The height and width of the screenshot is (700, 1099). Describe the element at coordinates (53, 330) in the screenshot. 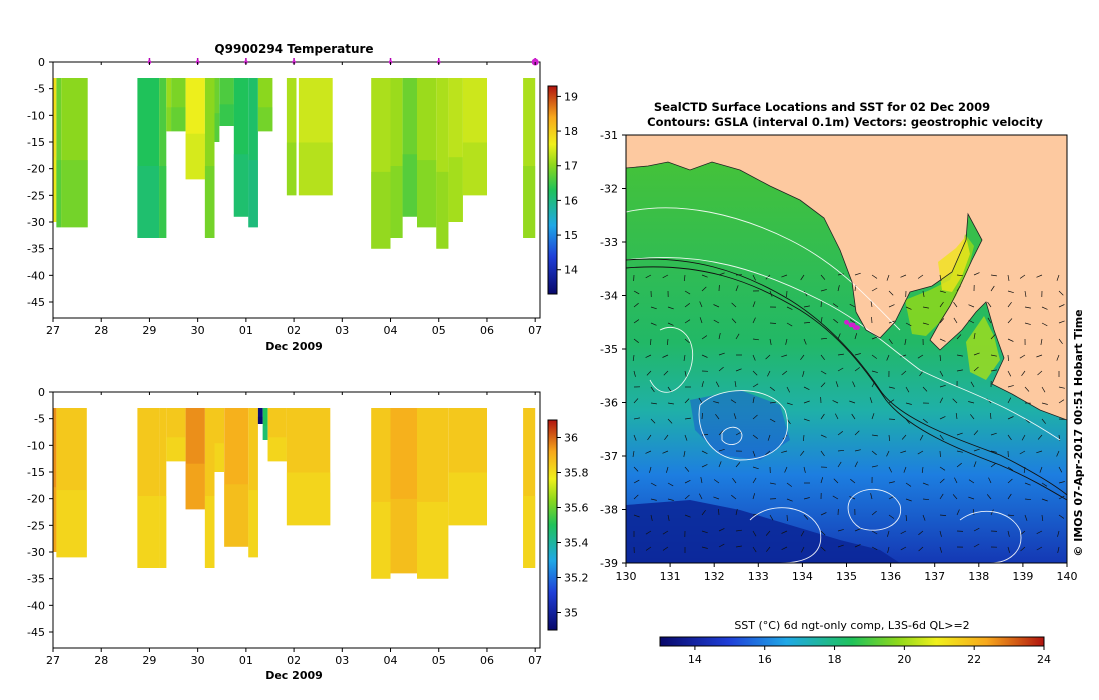

I see `x-tick-label: 27` at that location.